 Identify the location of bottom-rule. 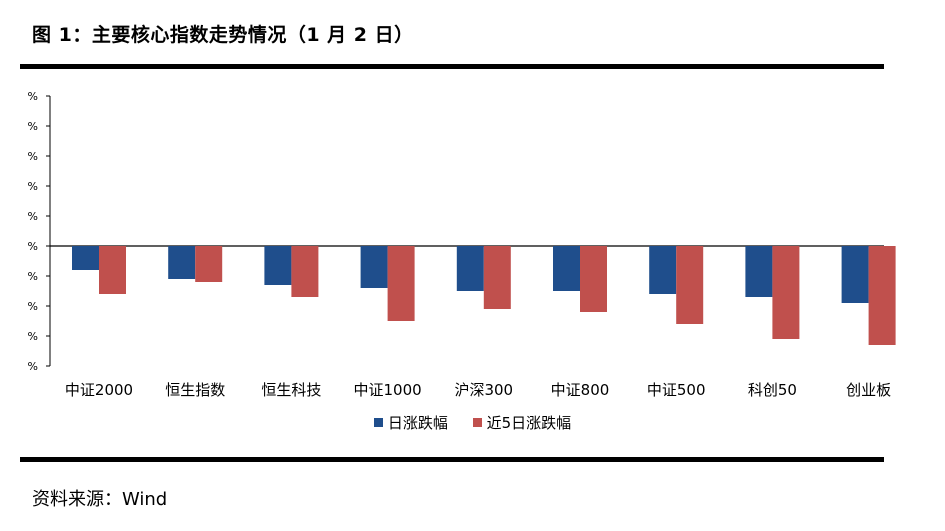
(452, 459).